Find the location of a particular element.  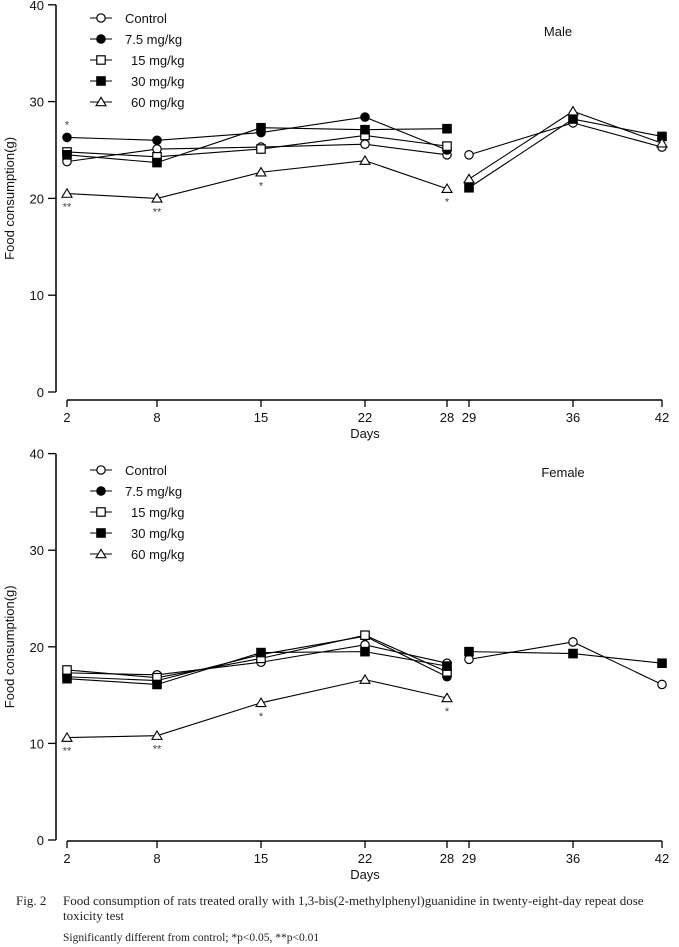

series-60-mg-kg is located at coordinates (257, 707).